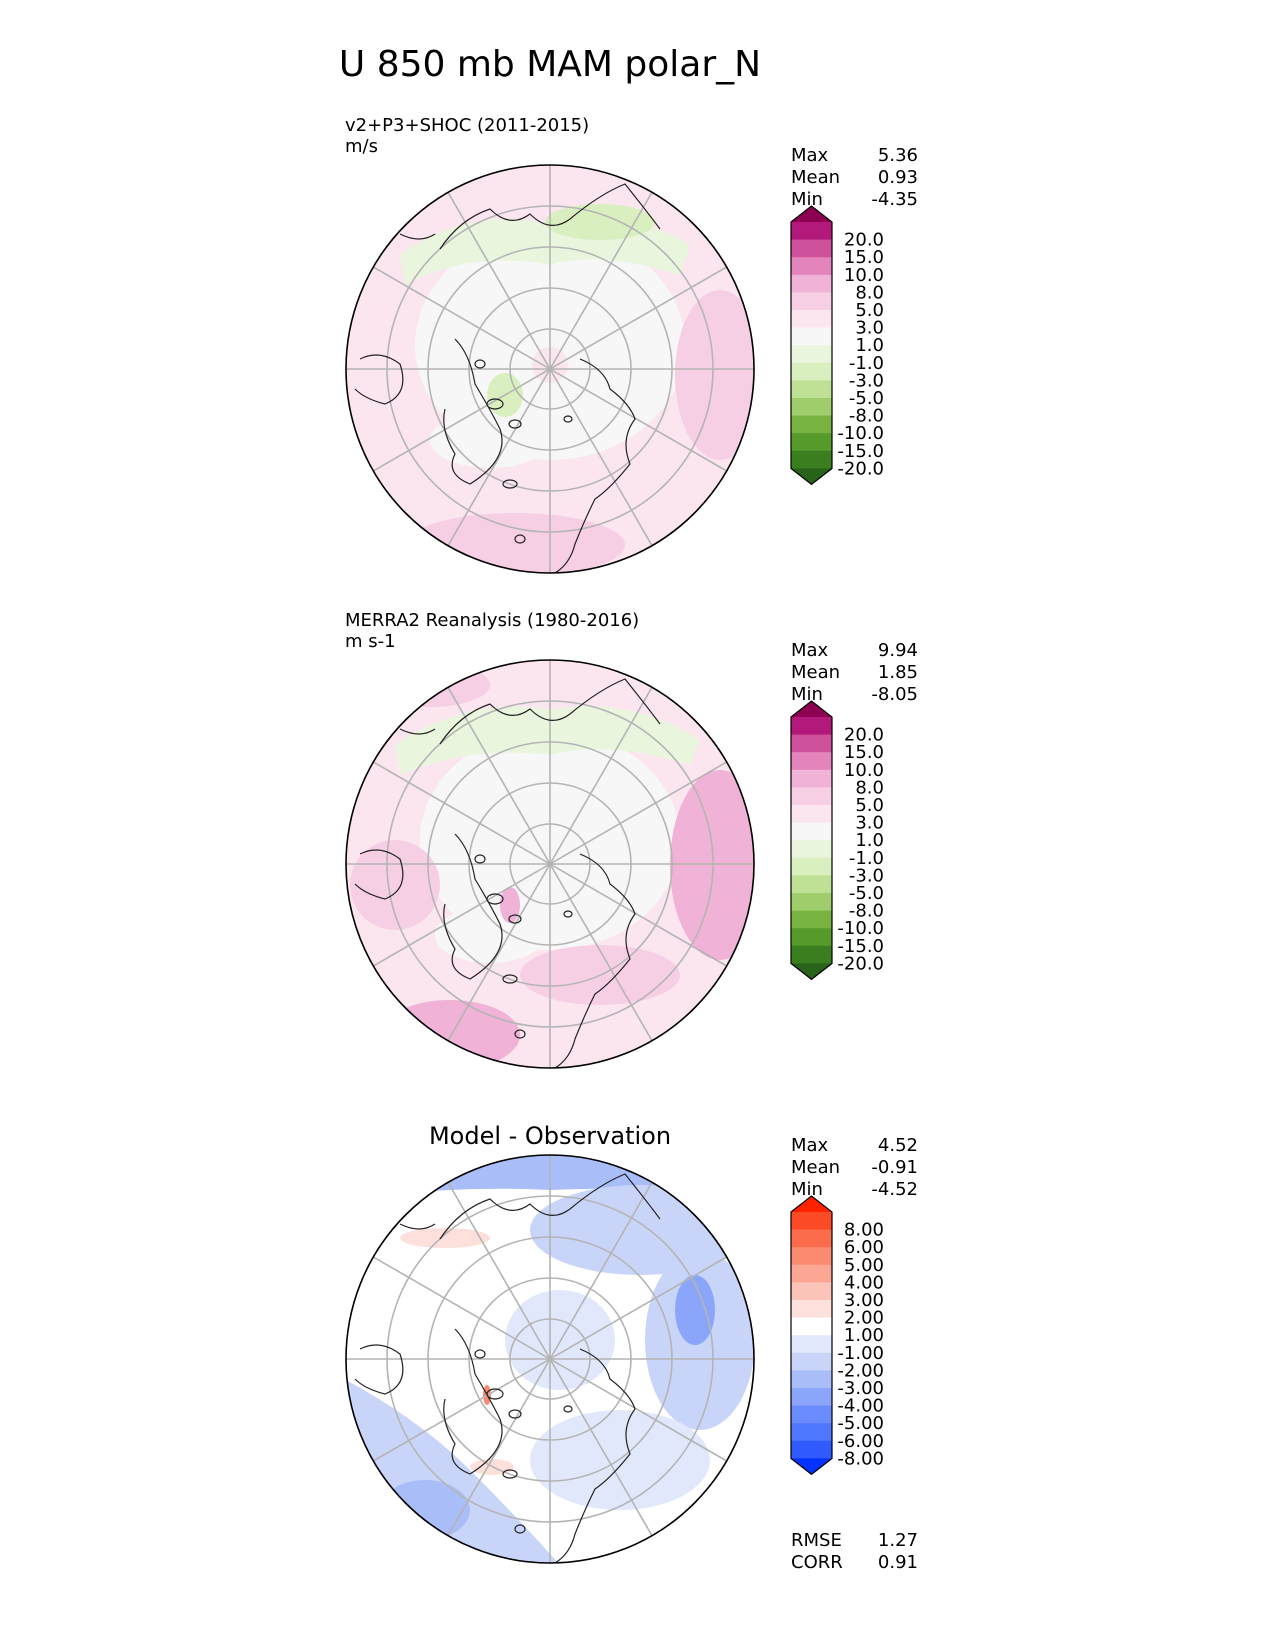  I want to click on stats-block: Max 9.94 Mean 1.85 Min -8.05, so click(854, 672).